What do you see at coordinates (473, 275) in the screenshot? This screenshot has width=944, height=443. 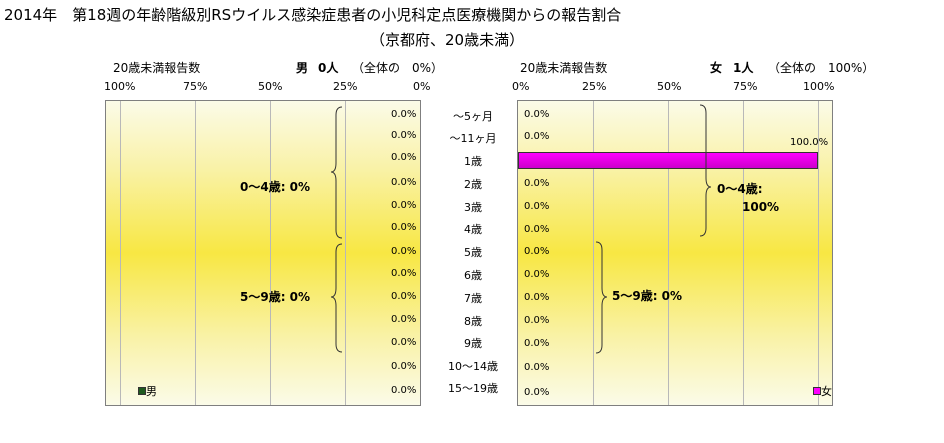 I see `age-label: 6歳` at bounding box center [473, 275].